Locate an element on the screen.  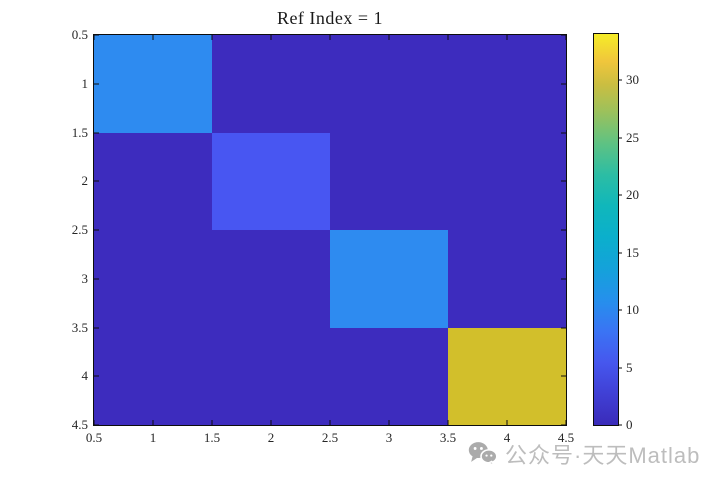
x-tick-label: 4.5 is located at coordinates (566, 437).